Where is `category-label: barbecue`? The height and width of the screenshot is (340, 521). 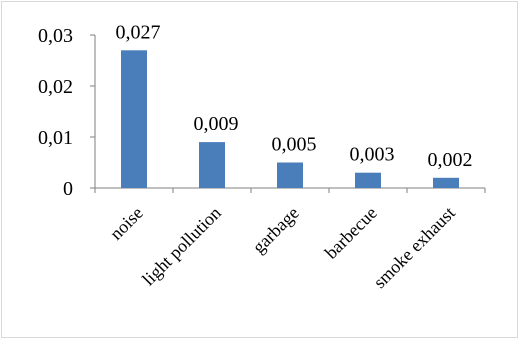 category-label: barbecue is located at coordinates (351, 233).